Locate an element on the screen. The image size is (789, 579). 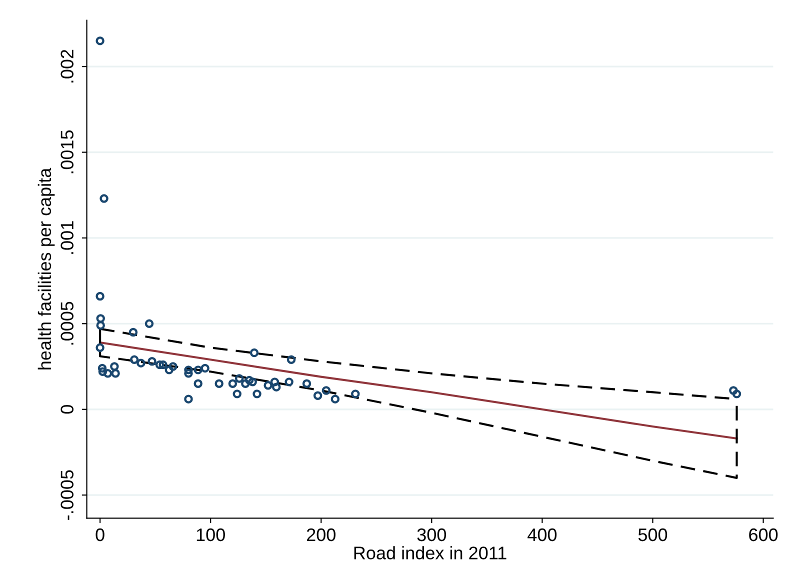
y-tick-label: .001 is located at coordinates (67, 237).